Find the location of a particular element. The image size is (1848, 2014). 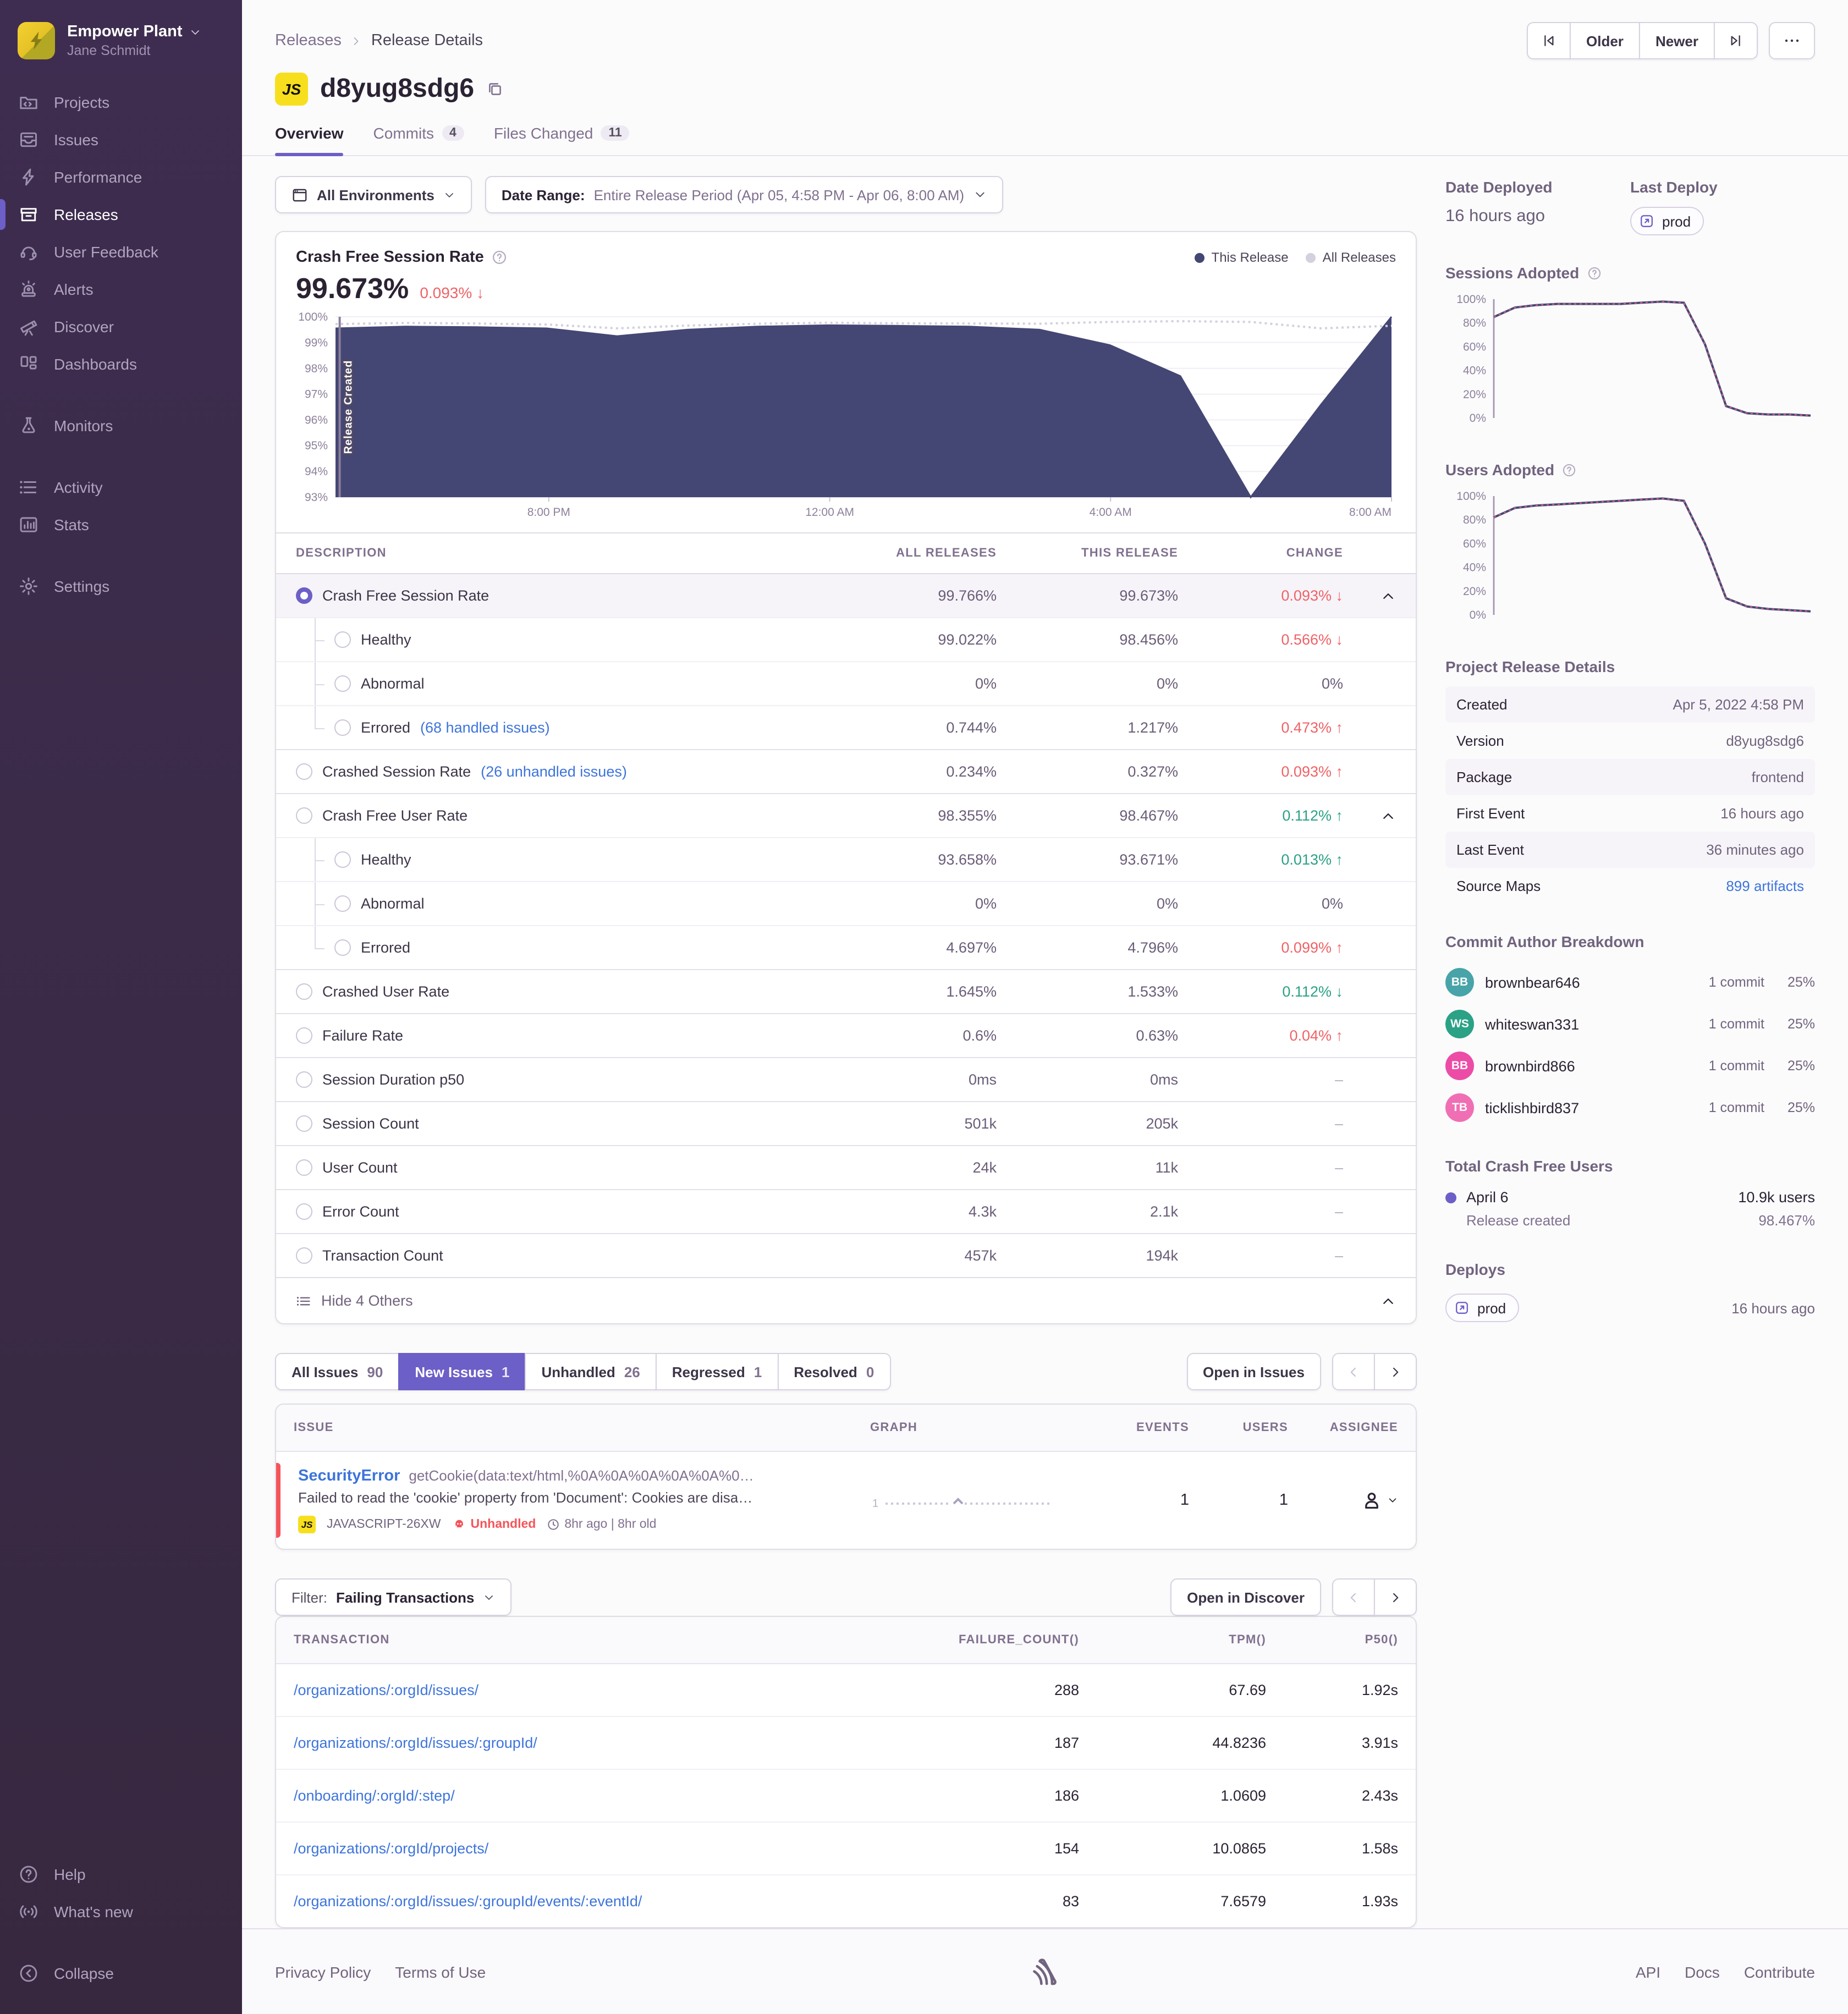

sidebar-item-stats: Stats is located at coordinates (121, 524).